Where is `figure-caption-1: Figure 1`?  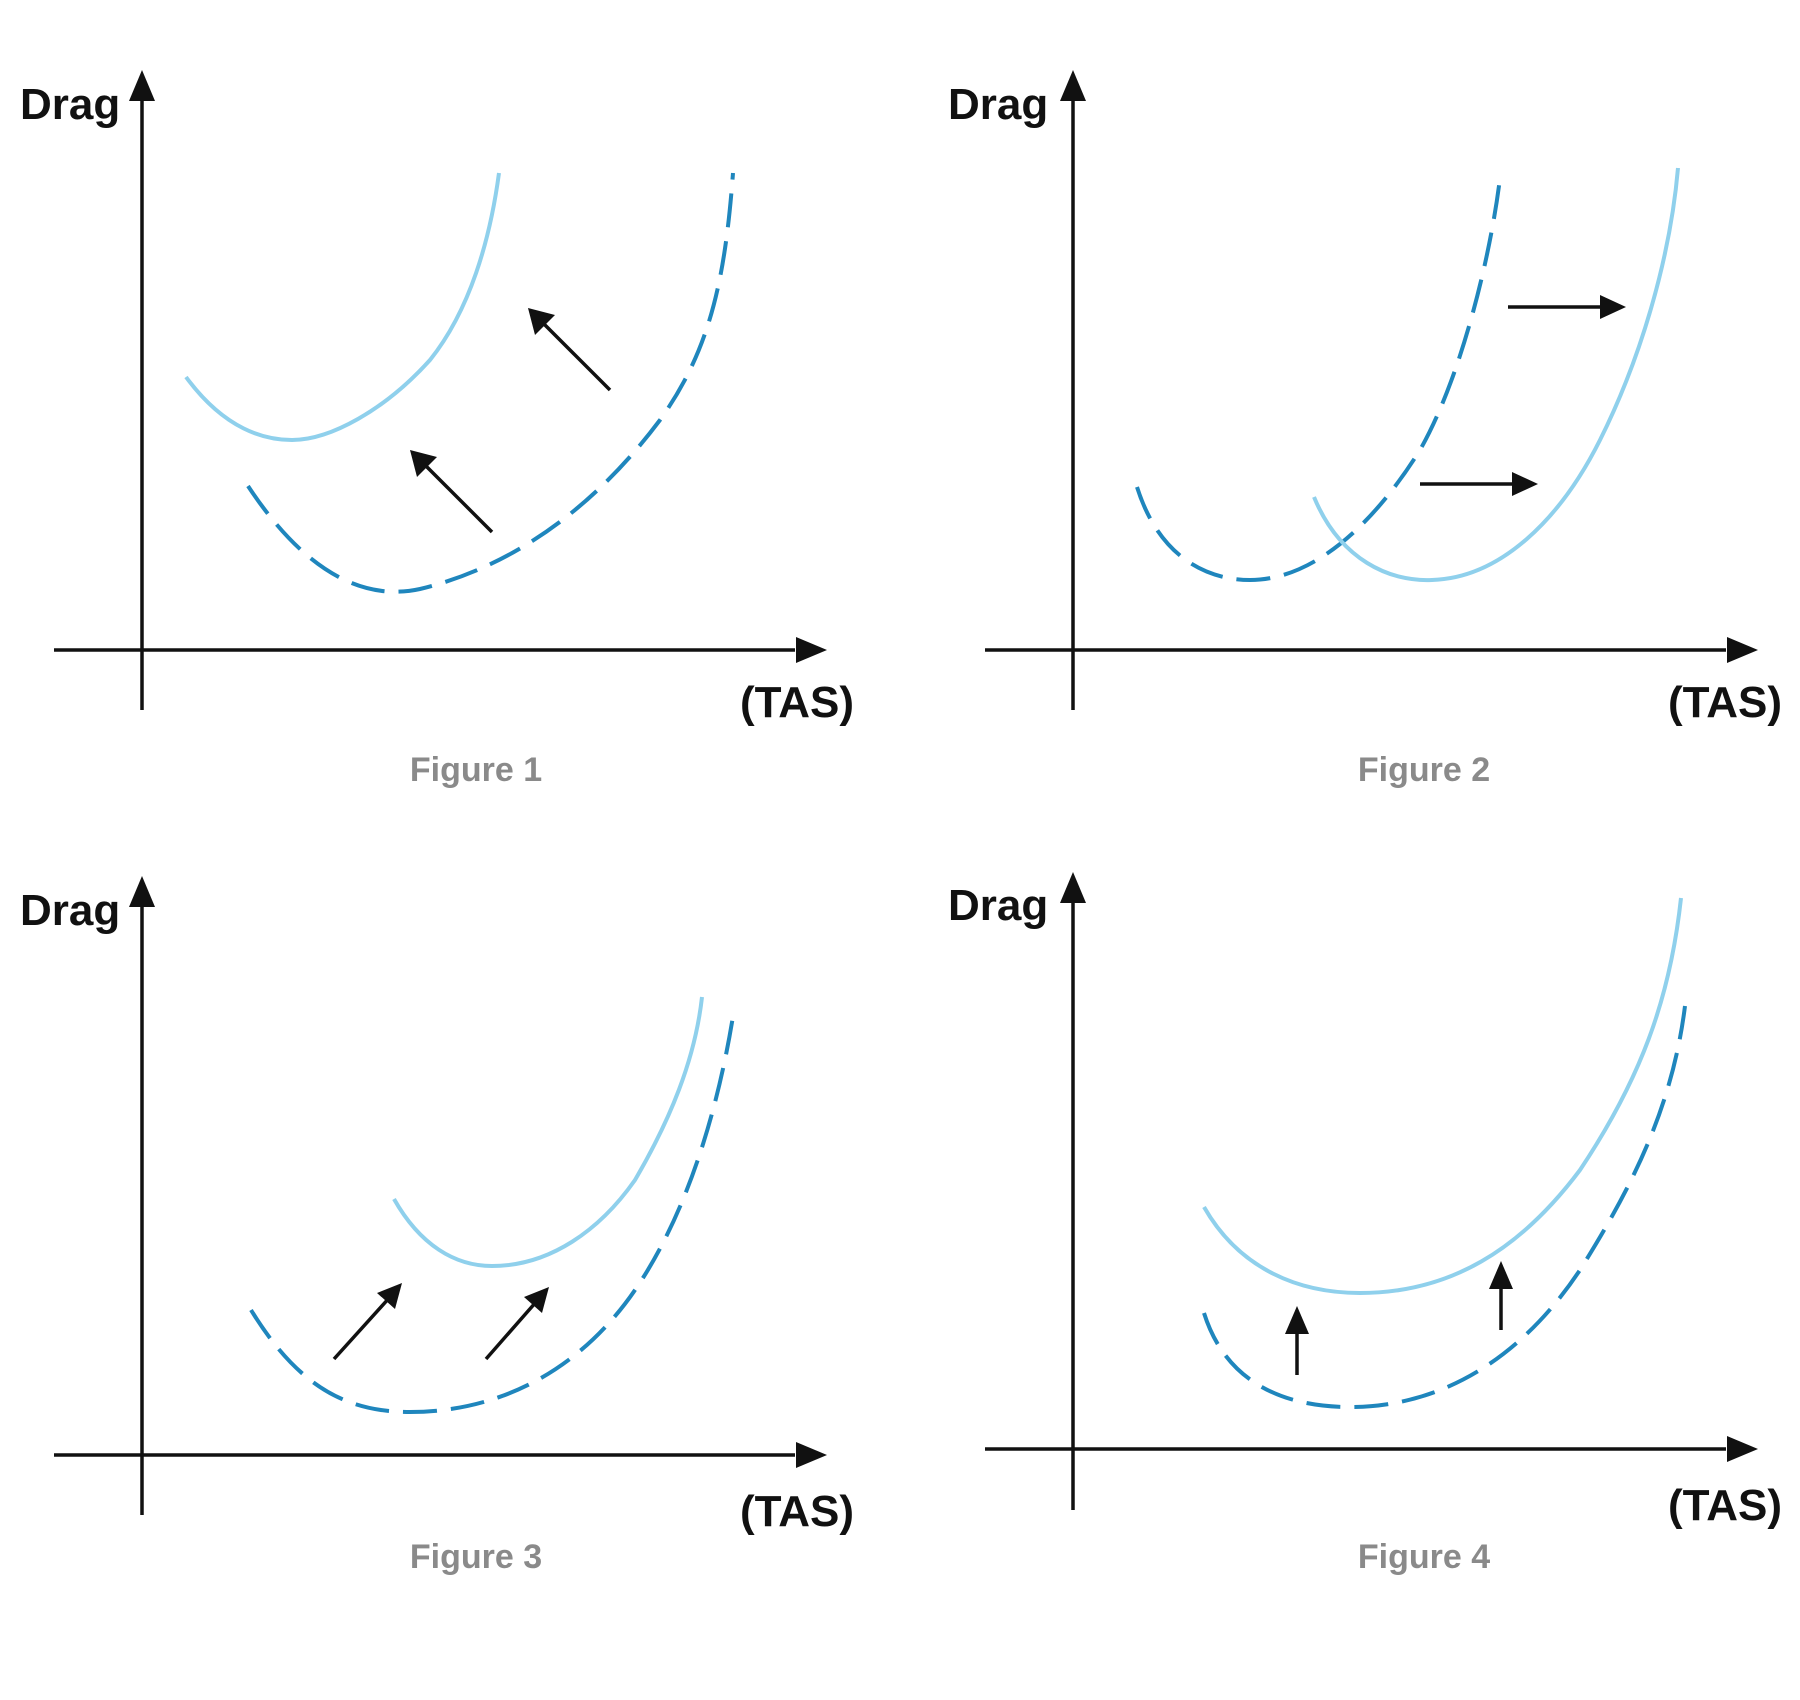
figure-caption-1: Figure 1 is located at coordinates (476, 770).